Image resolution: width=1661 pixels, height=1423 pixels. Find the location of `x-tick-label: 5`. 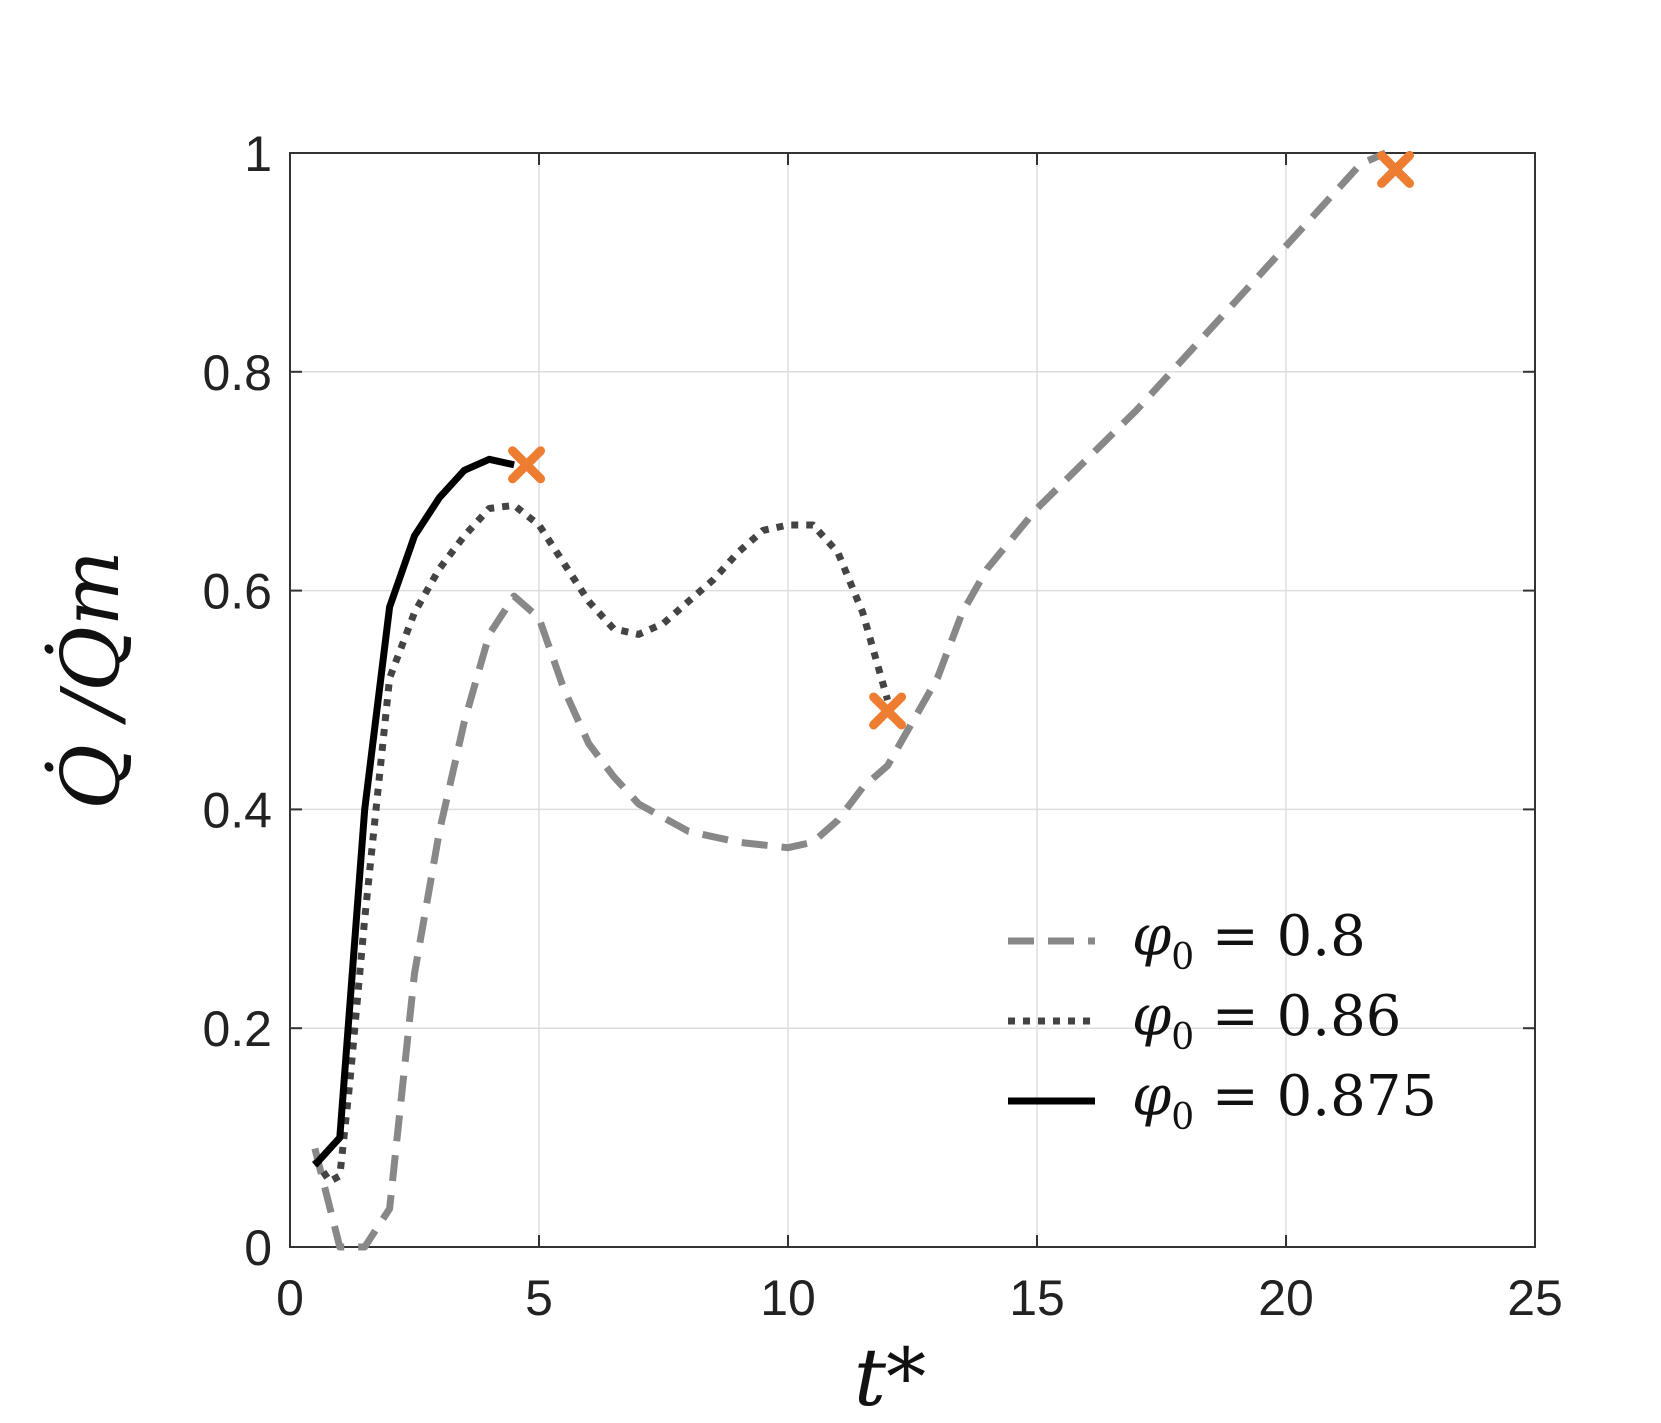

x-tick-label: 5 is located at coordinates (539, 1298).